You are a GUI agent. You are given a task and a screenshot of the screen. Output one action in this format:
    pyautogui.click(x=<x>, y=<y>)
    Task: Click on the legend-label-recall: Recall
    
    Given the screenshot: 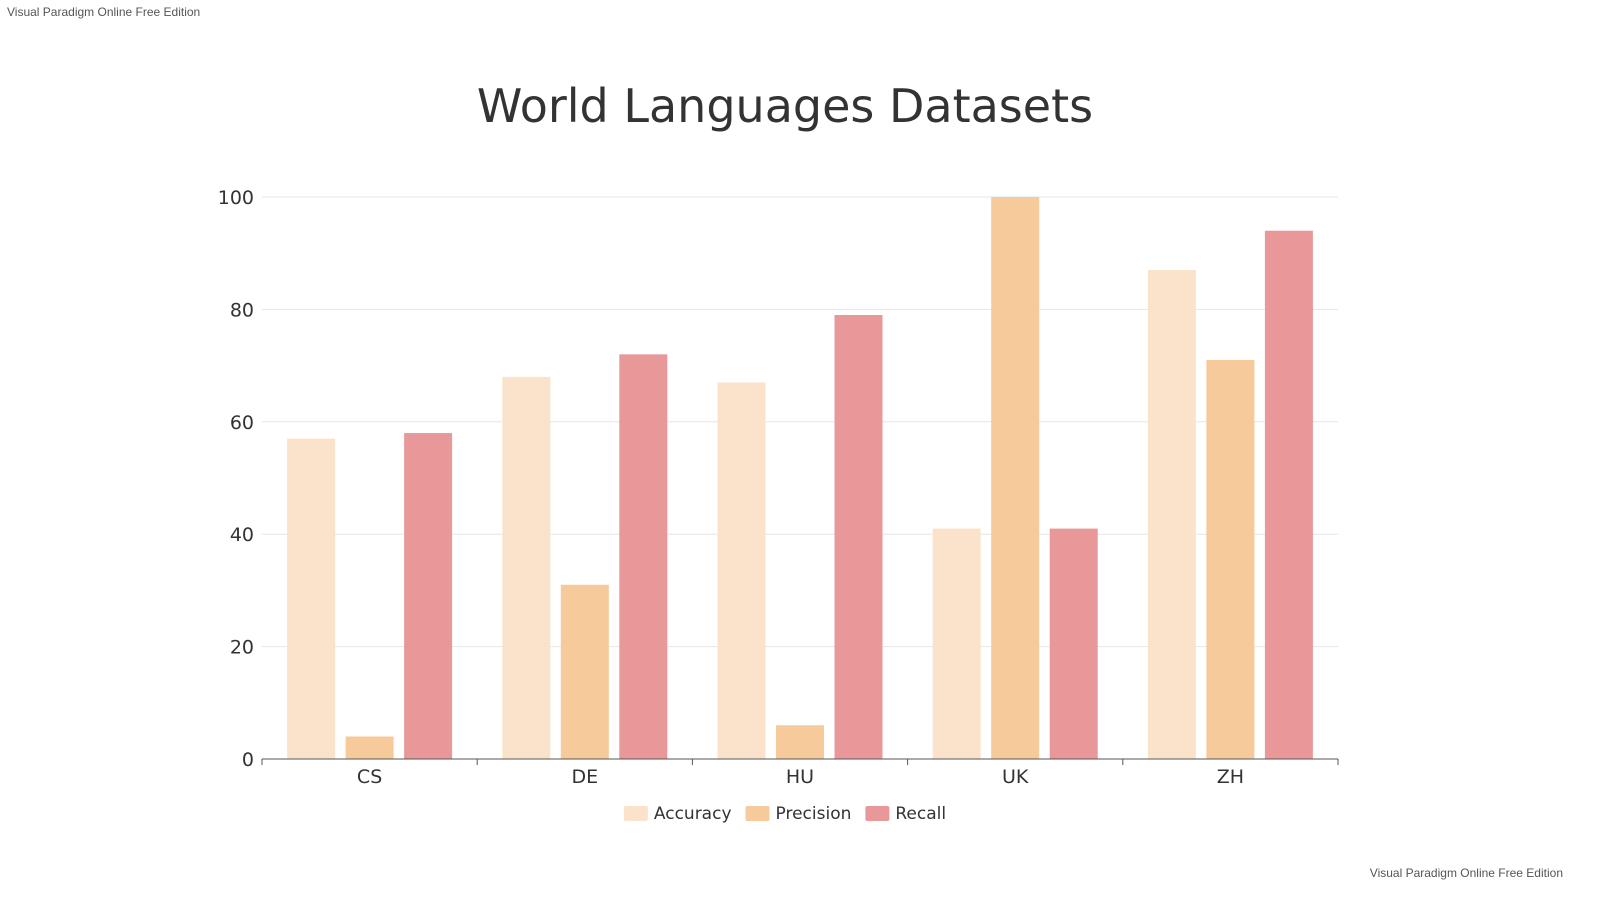 What is the action you would take?
    pyautogui.click(x=920, y=814)
    